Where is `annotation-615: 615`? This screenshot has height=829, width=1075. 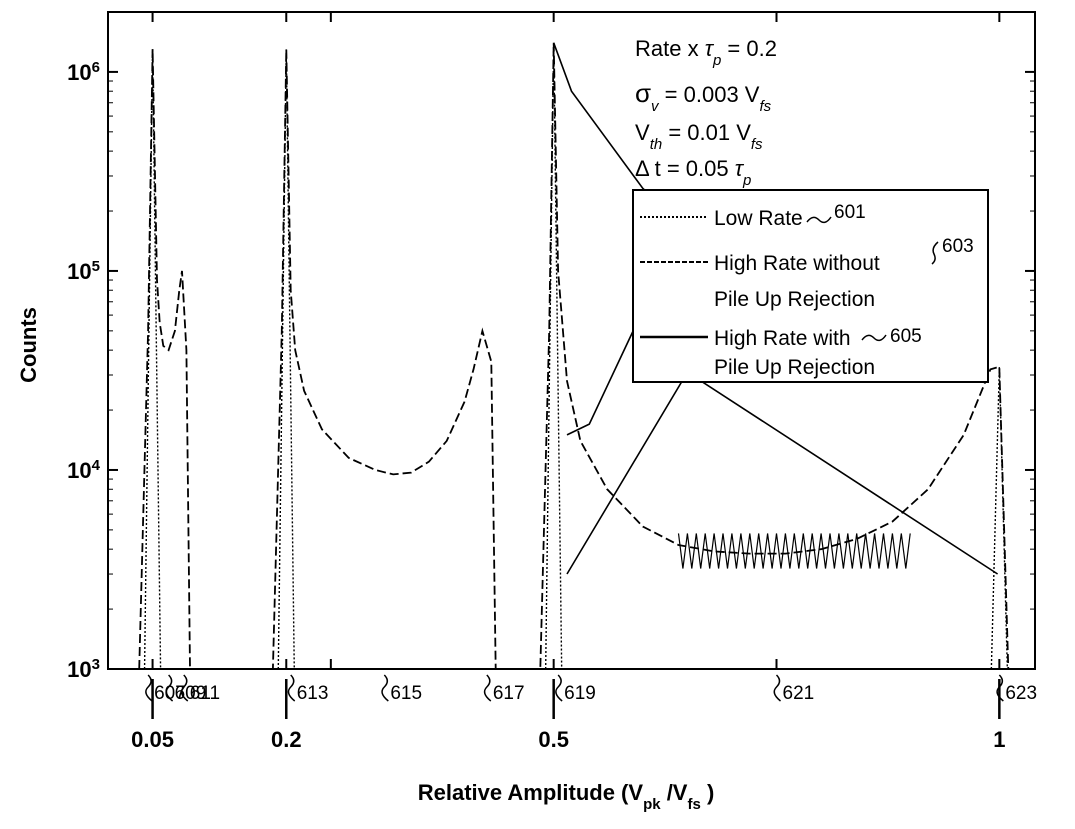
annotation-615: 615 is located at coordinates (406, 693).